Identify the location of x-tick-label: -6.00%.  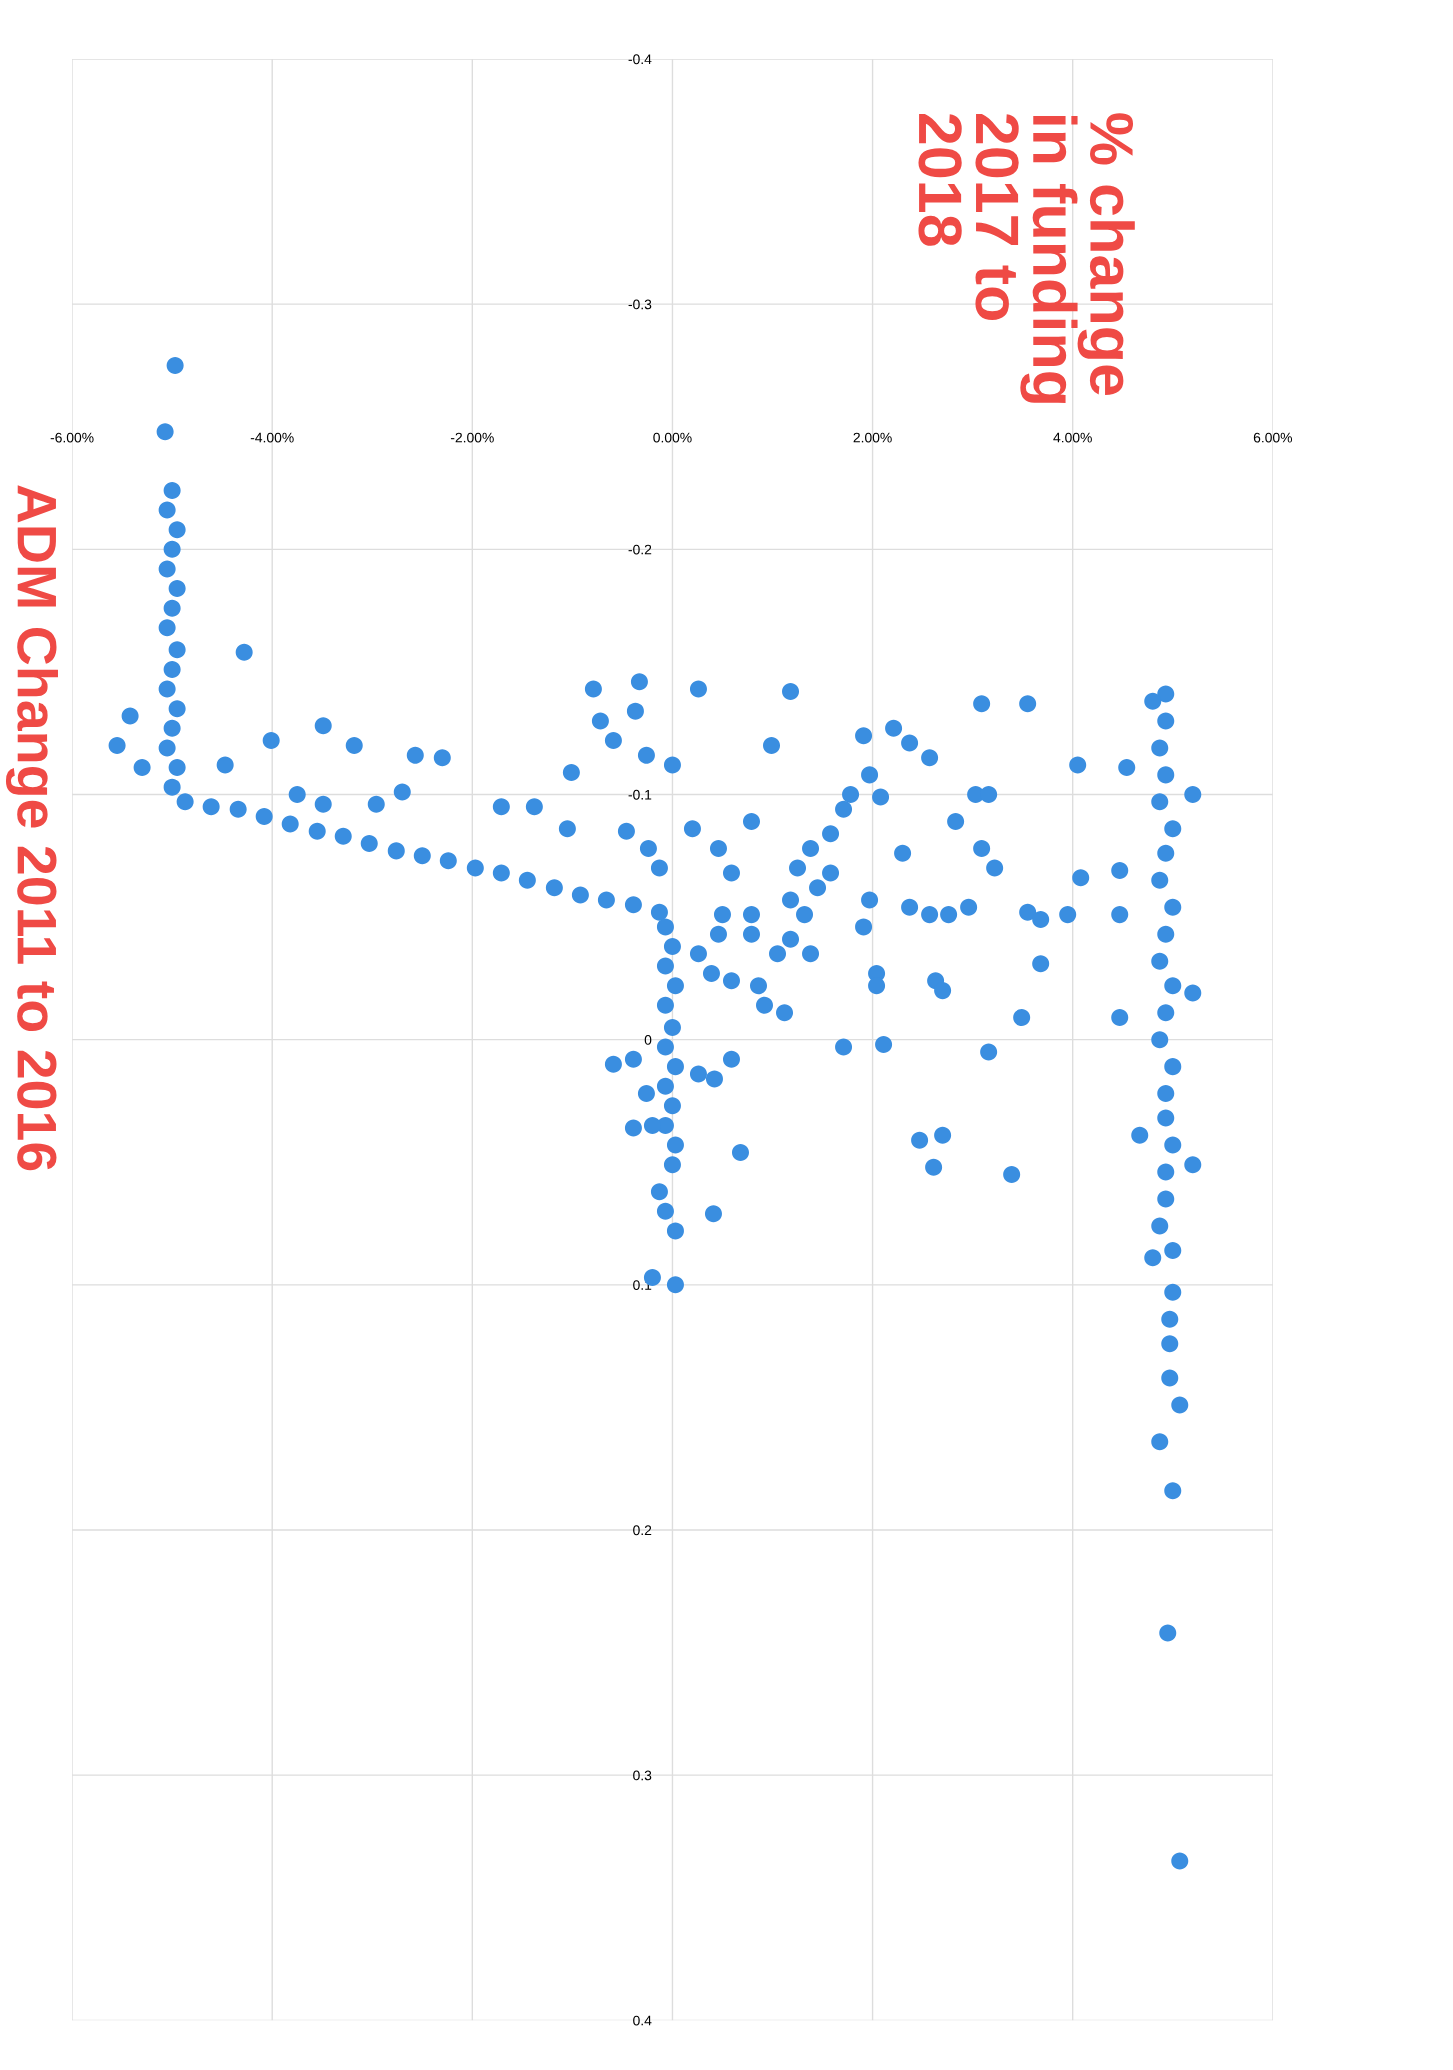
(72, 437).